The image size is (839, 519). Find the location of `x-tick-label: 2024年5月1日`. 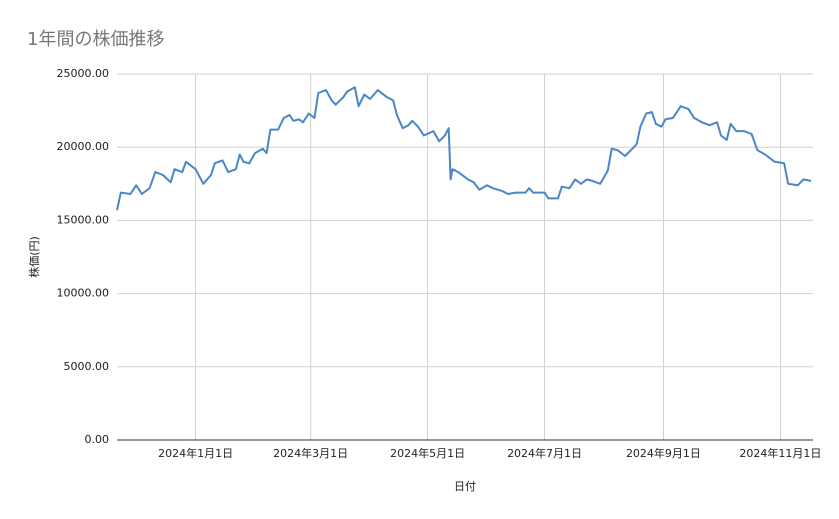

x-tick-label: 2024年5月1日 is located at coordinates (427, 453).